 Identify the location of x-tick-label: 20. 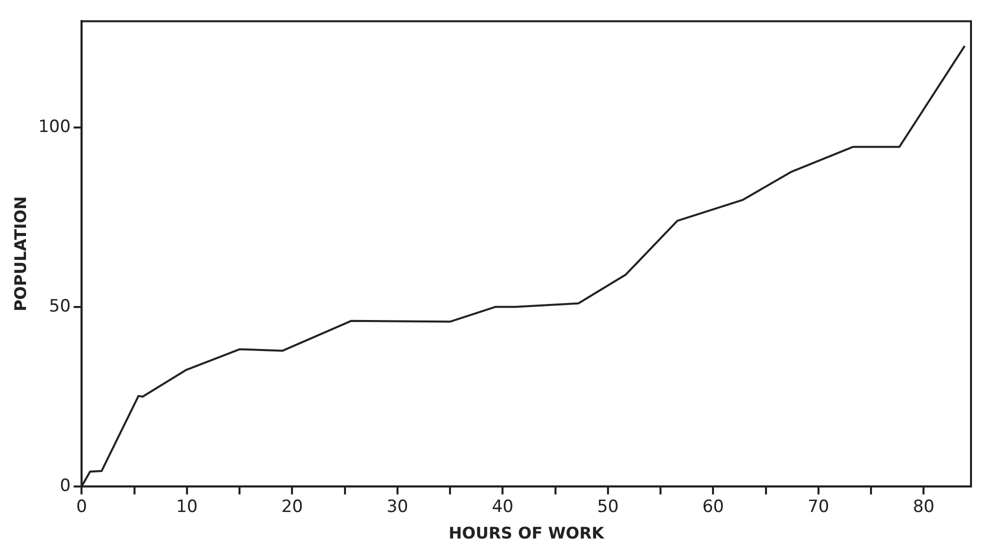
(292, 507).